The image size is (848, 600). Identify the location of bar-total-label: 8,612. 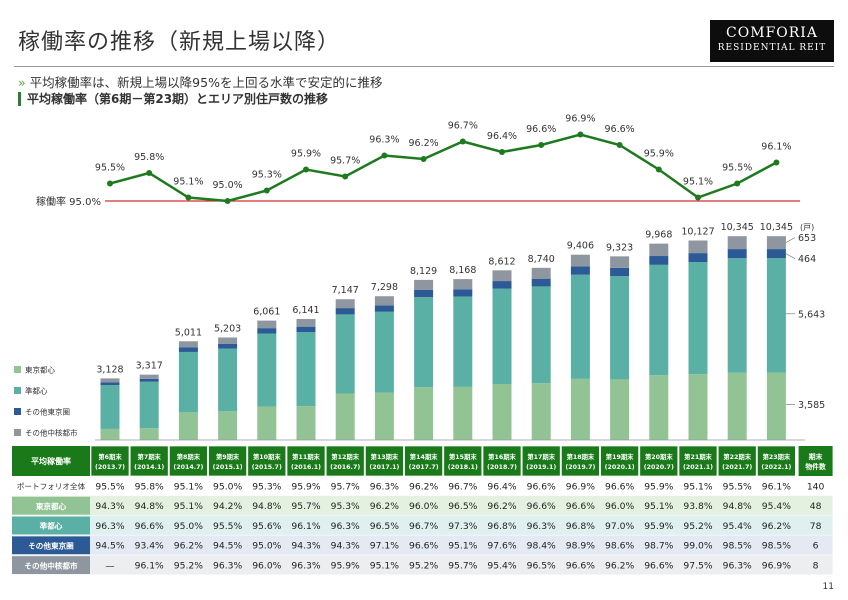
(501, 261).